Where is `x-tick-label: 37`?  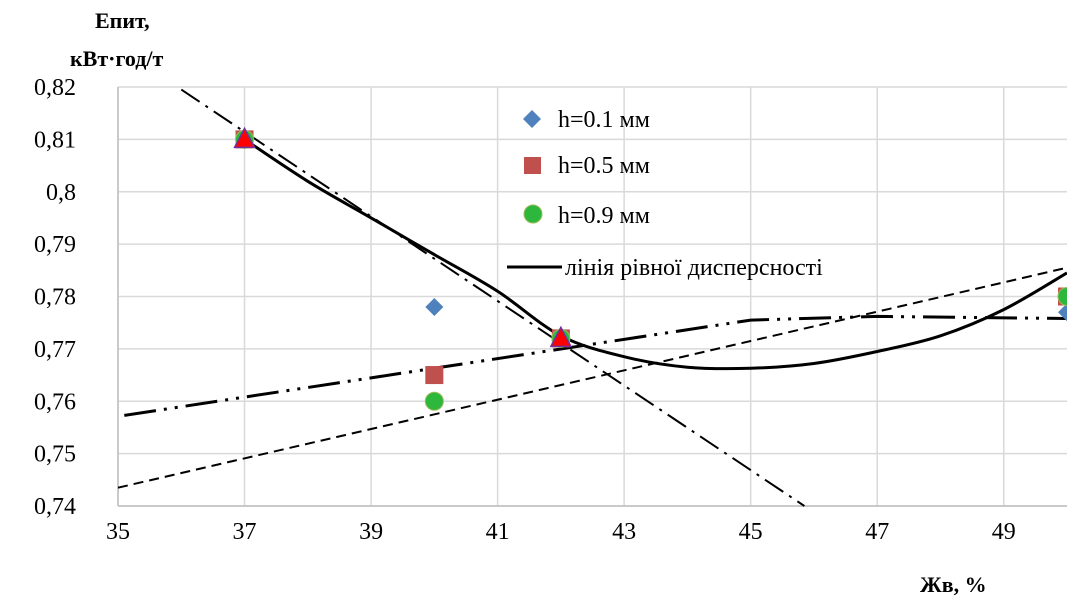
x-tick-label: 37 is located at coordinates (245, 532).